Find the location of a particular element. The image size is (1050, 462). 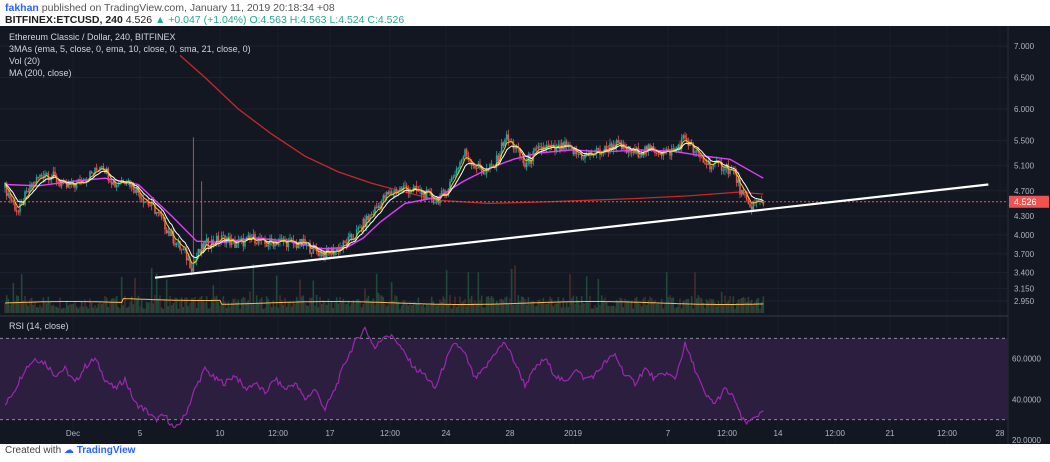

open-value: O:4.563 is located at coordinates (268, 20).